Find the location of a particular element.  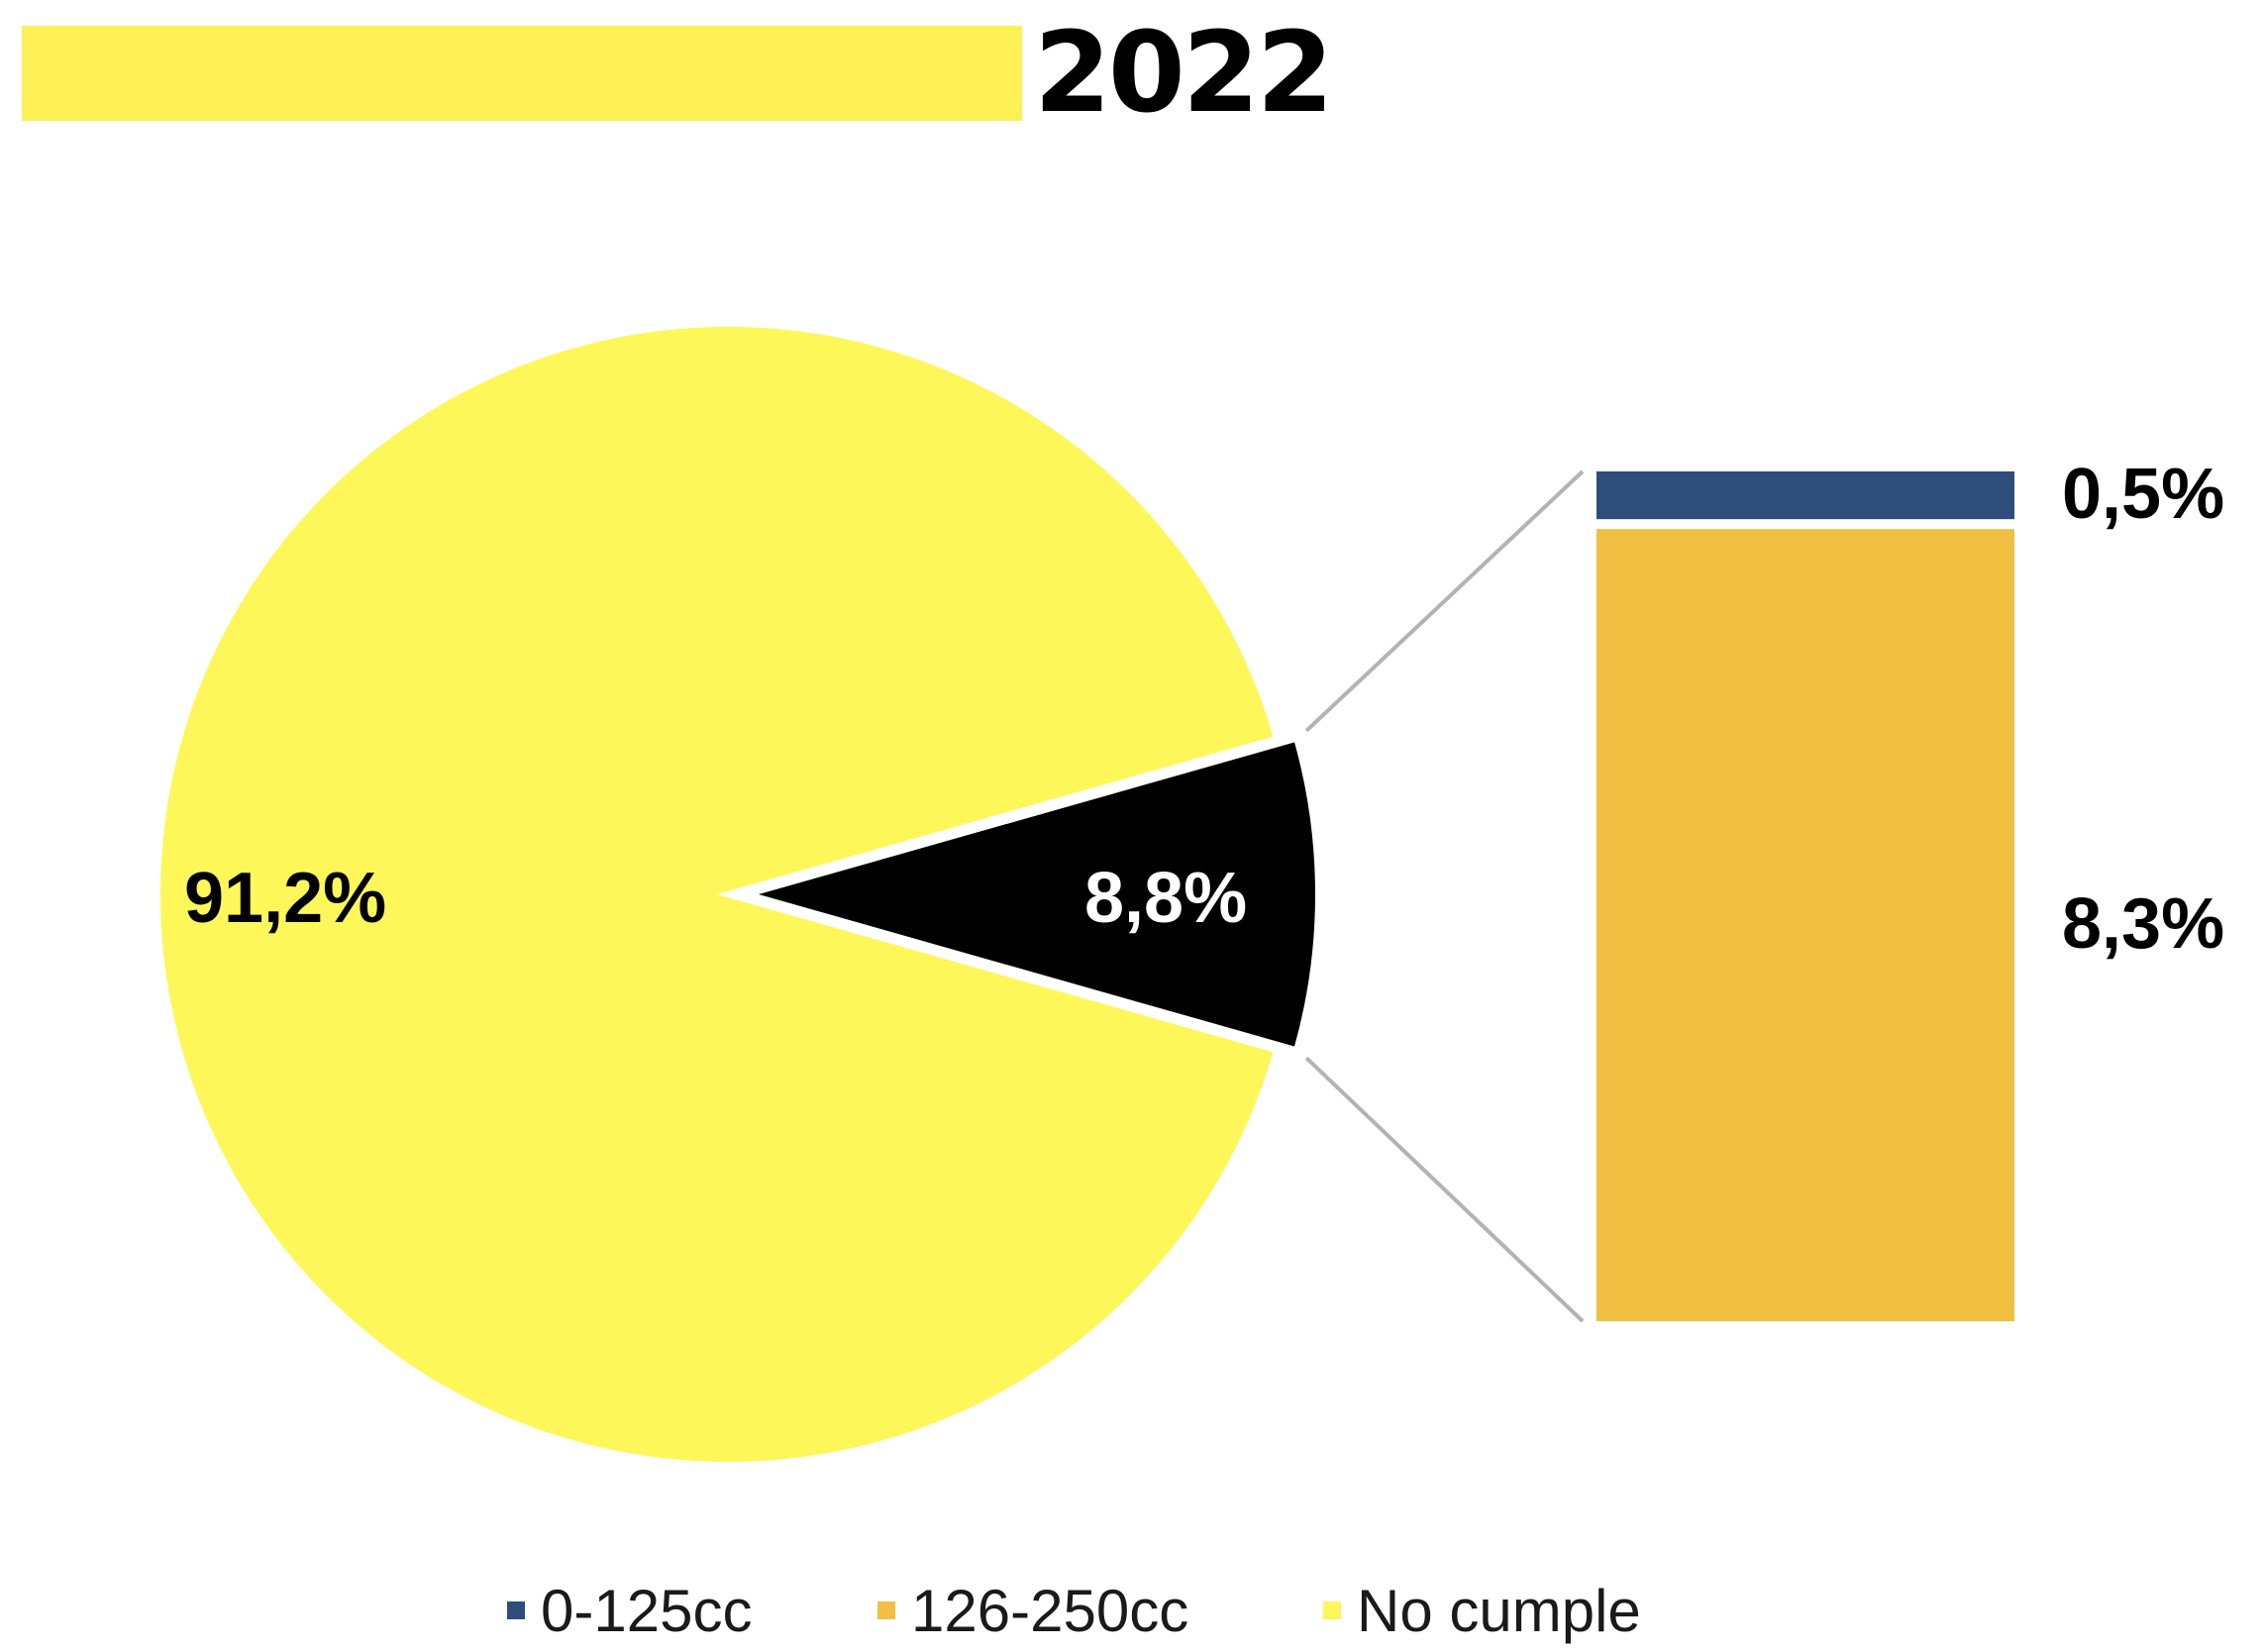

pie-label-no-cumple: 91,2% is located at coordinates (285, 898).